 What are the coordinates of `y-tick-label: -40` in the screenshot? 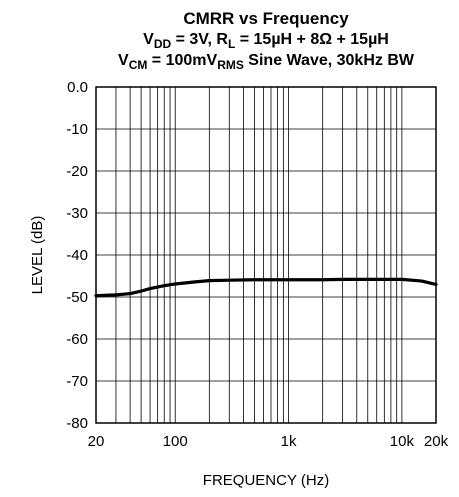 It's located at (77, 255).